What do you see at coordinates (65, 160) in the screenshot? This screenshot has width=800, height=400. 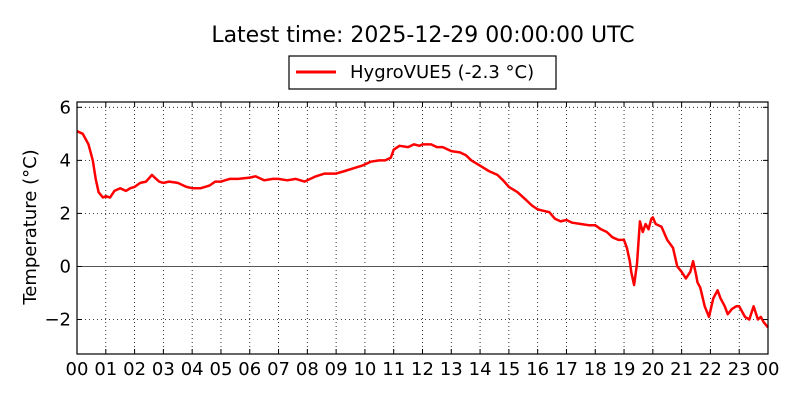 I see `y-tick-label: 4` at bounding box center [65, 160].